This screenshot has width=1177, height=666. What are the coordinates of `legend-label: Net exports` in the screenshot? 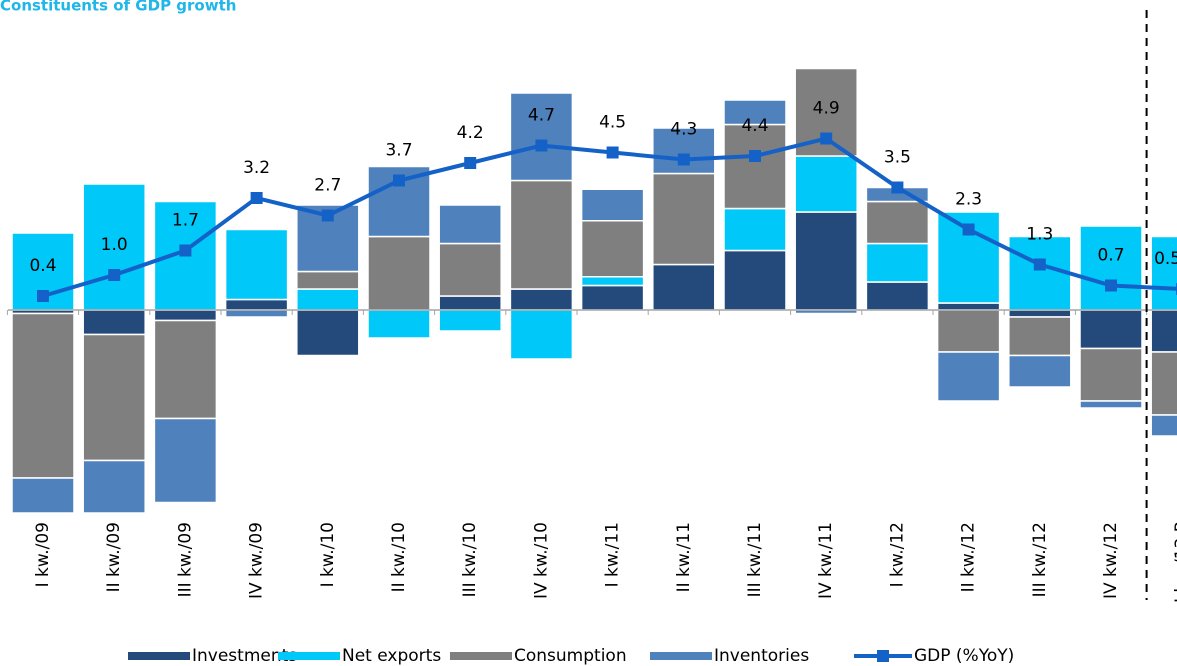 It's located at (391, 656).